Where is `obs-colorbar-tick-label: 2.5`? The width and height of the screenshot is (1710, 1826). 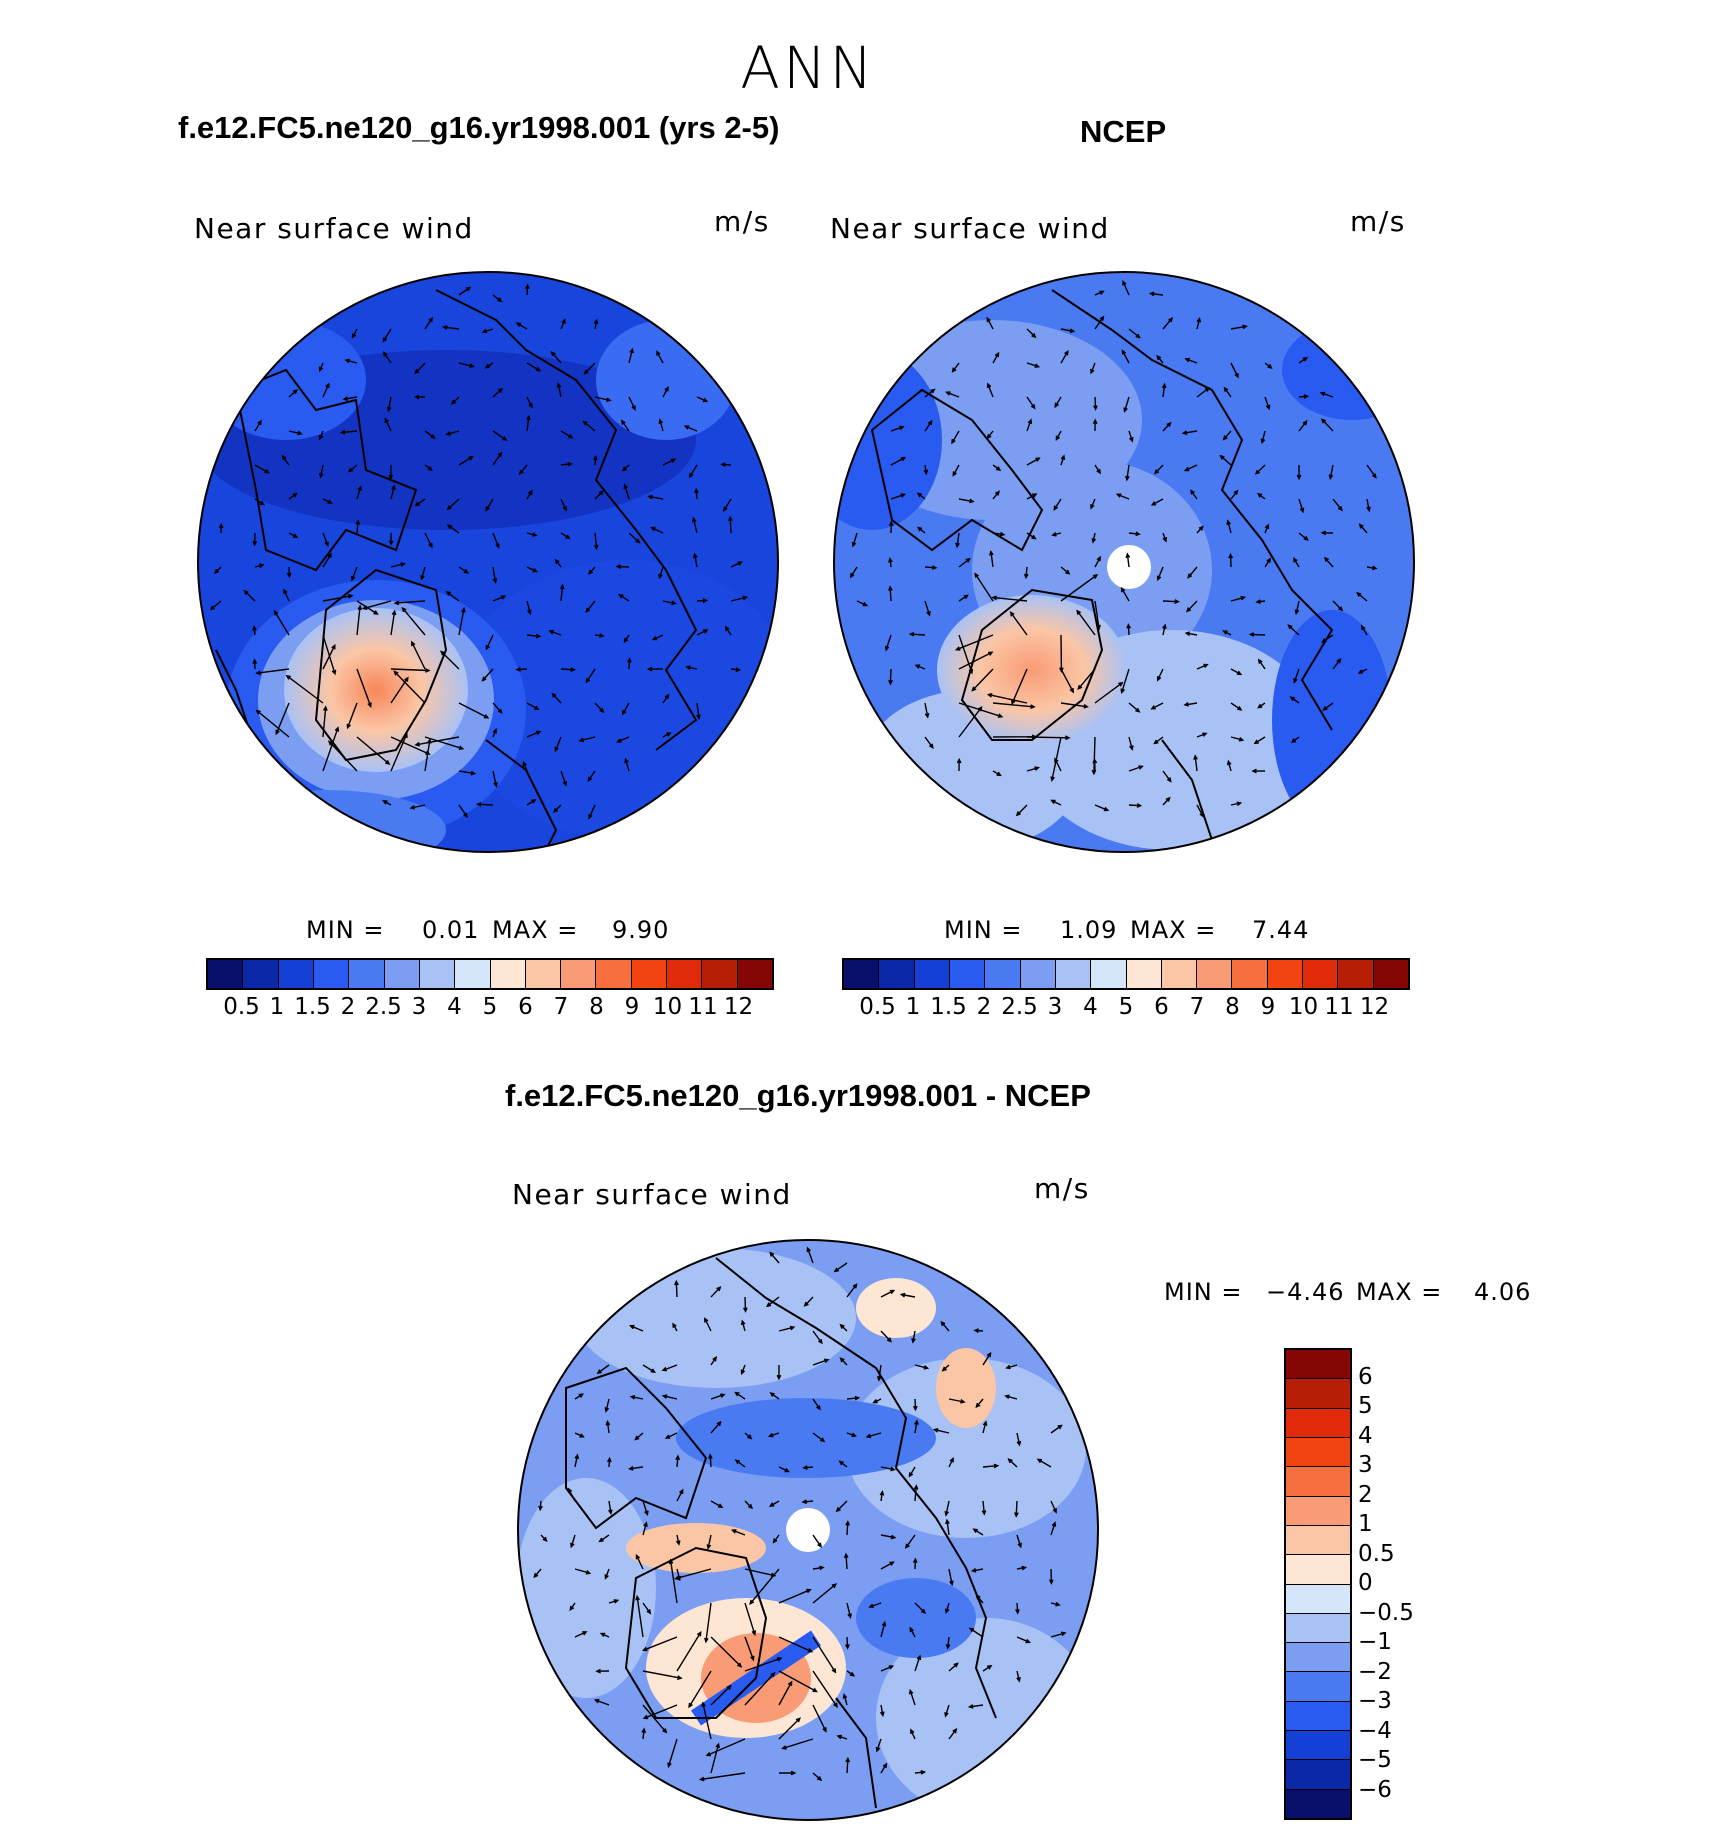
obs-colorbar-tick-label: 2.5 is located at coordinates (1019, 1007).